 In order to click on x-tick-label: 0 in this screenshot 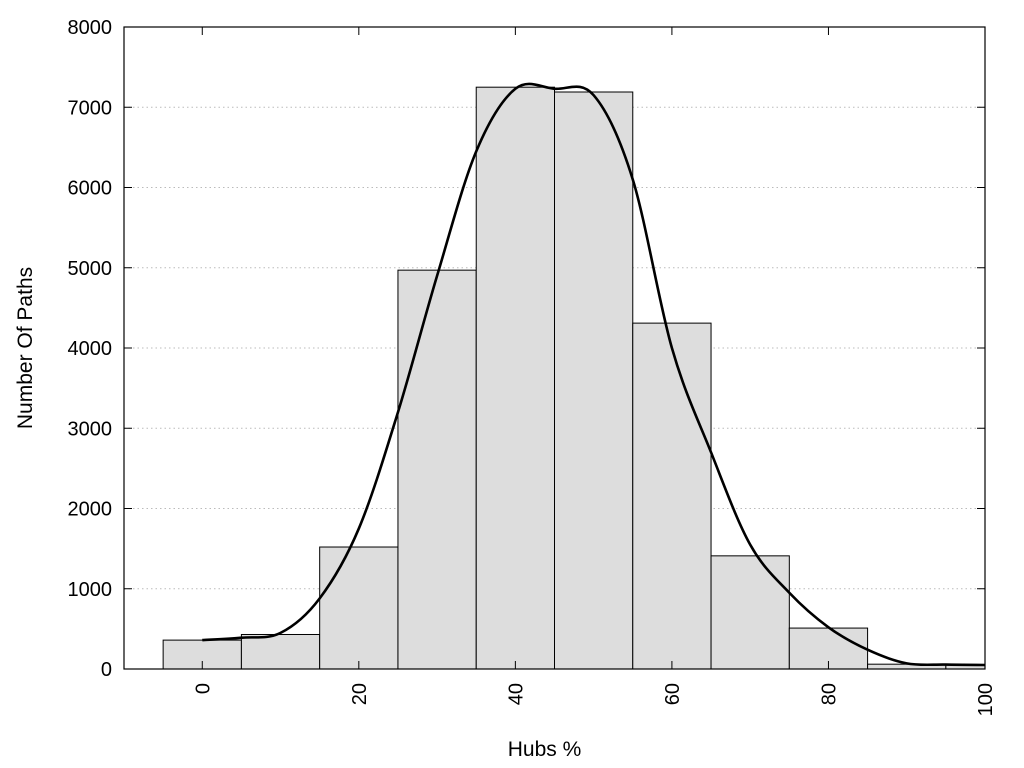, I will do `click(203, 688)`.